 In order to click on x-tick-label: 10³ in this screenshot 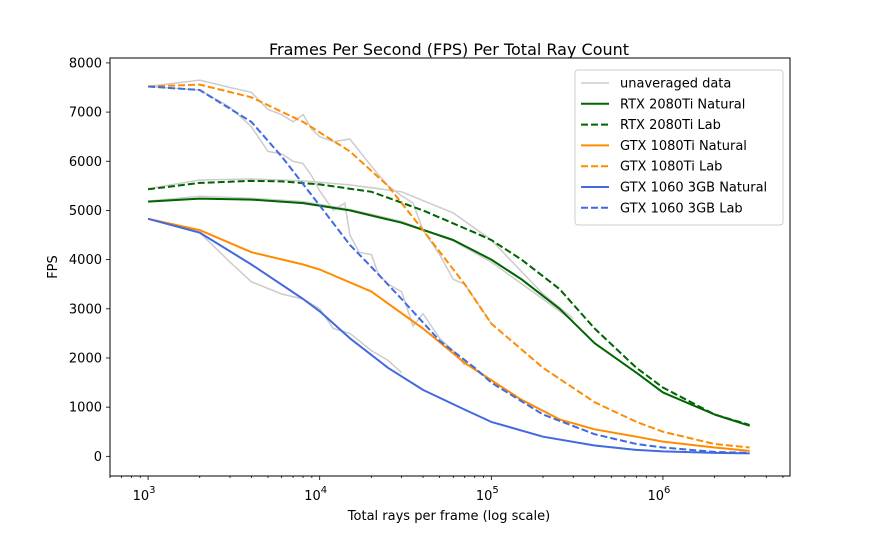, I will do `click(144, 494)`.